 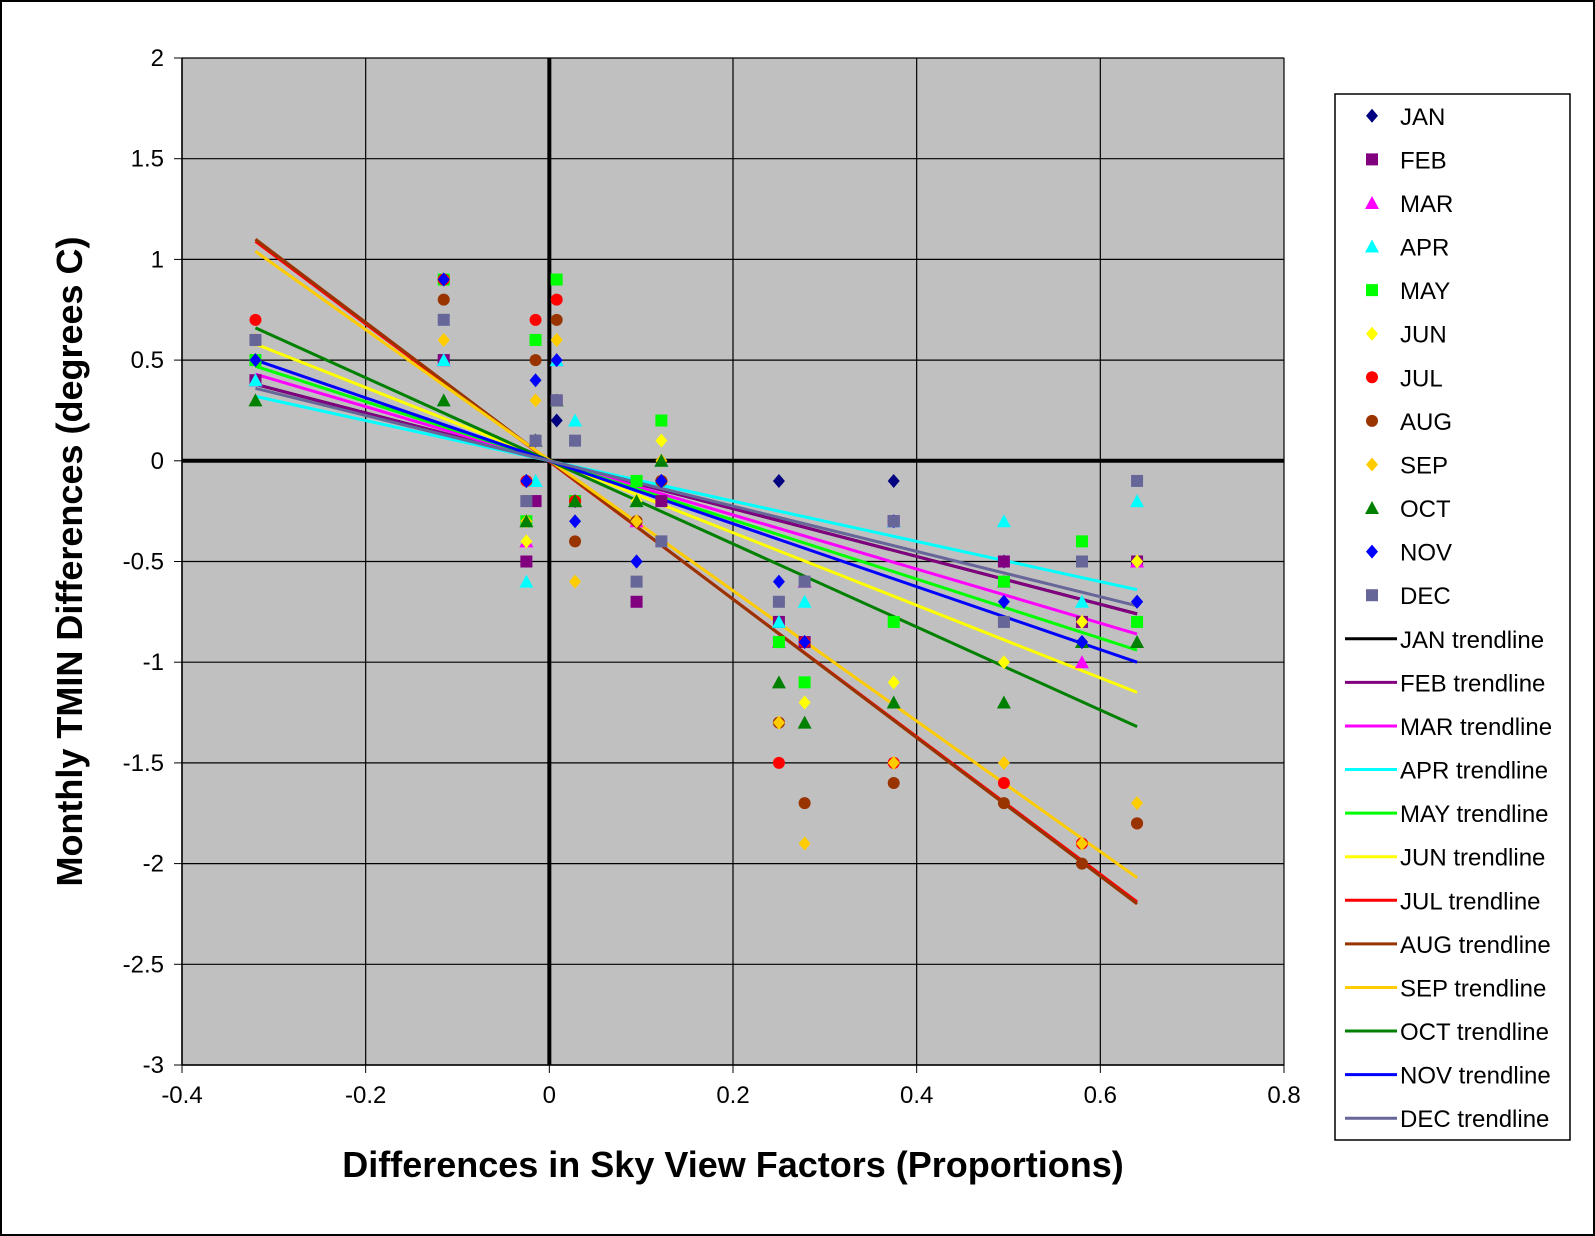 I want to click on legend-label: AUG, so click(x=1426, y=422).